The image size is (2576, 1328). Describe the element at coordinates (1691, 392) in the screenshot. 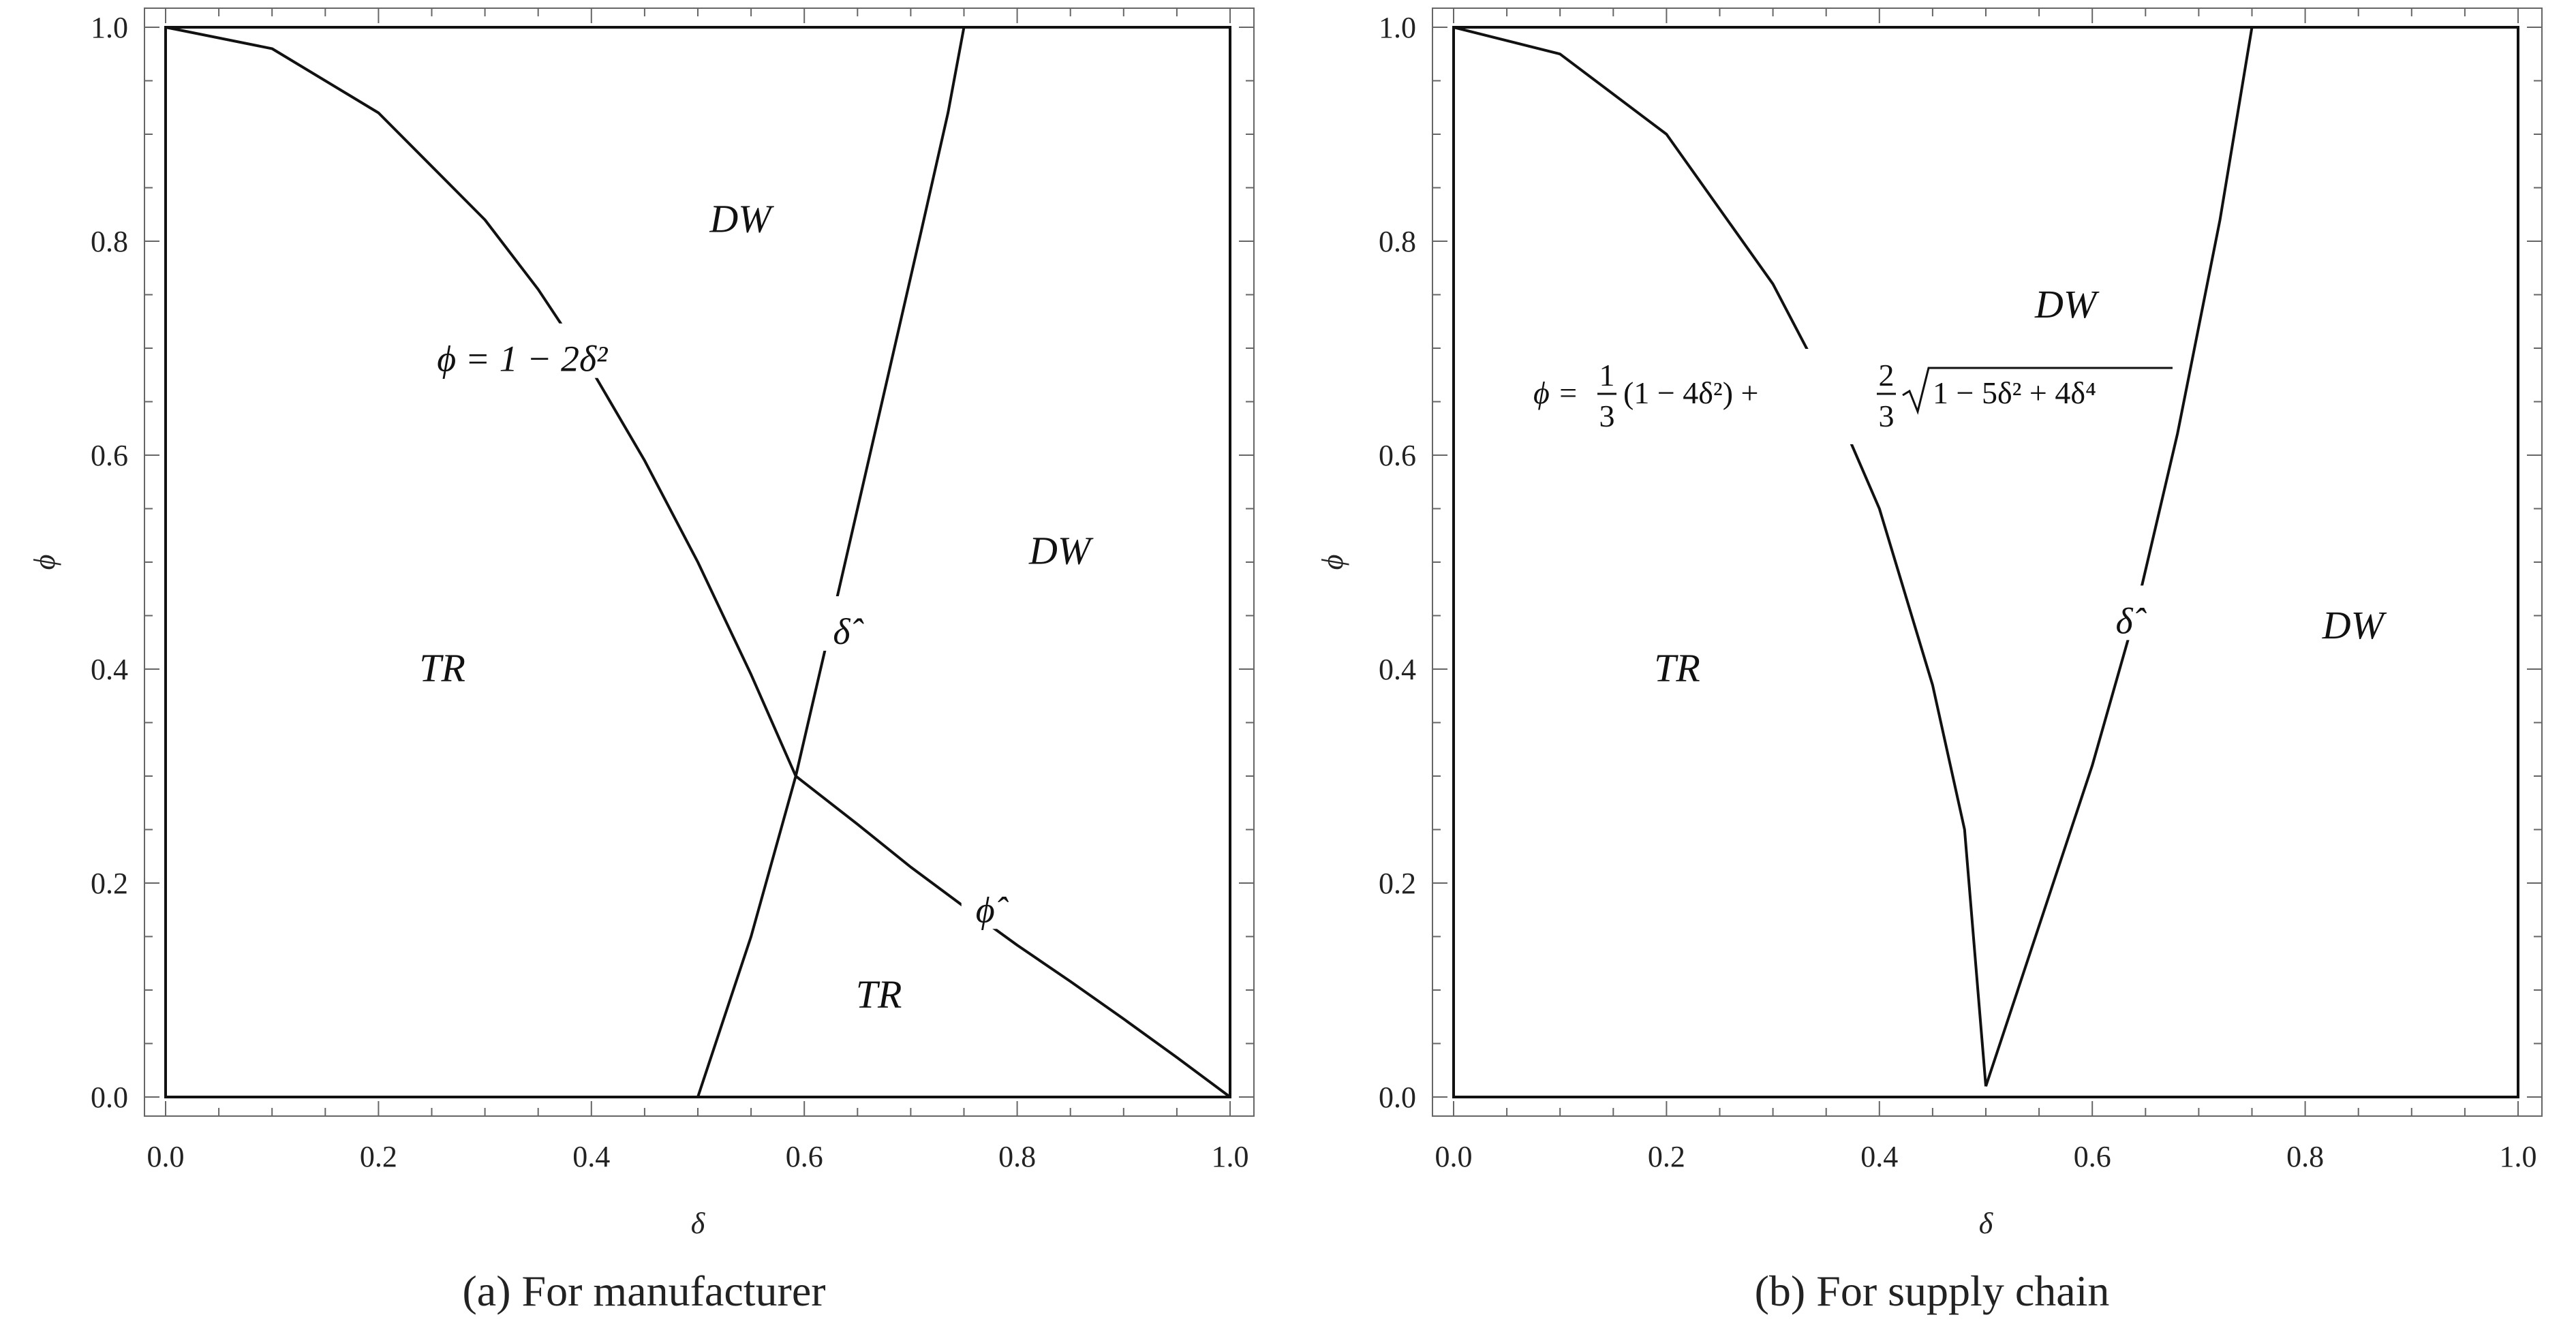

I see `formula-part1: (1 − 4δ²) +` at that location.